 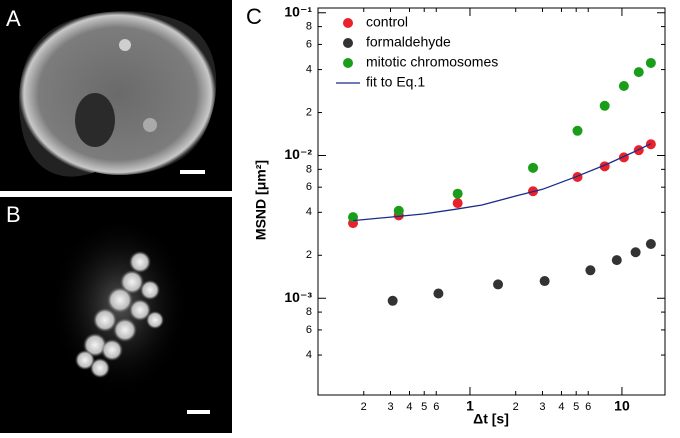 What do you see at coordinates (261, 200) in the screenshot?
I see `y-axis-label: MSND [μm²]` at bounding box center [261, 200].